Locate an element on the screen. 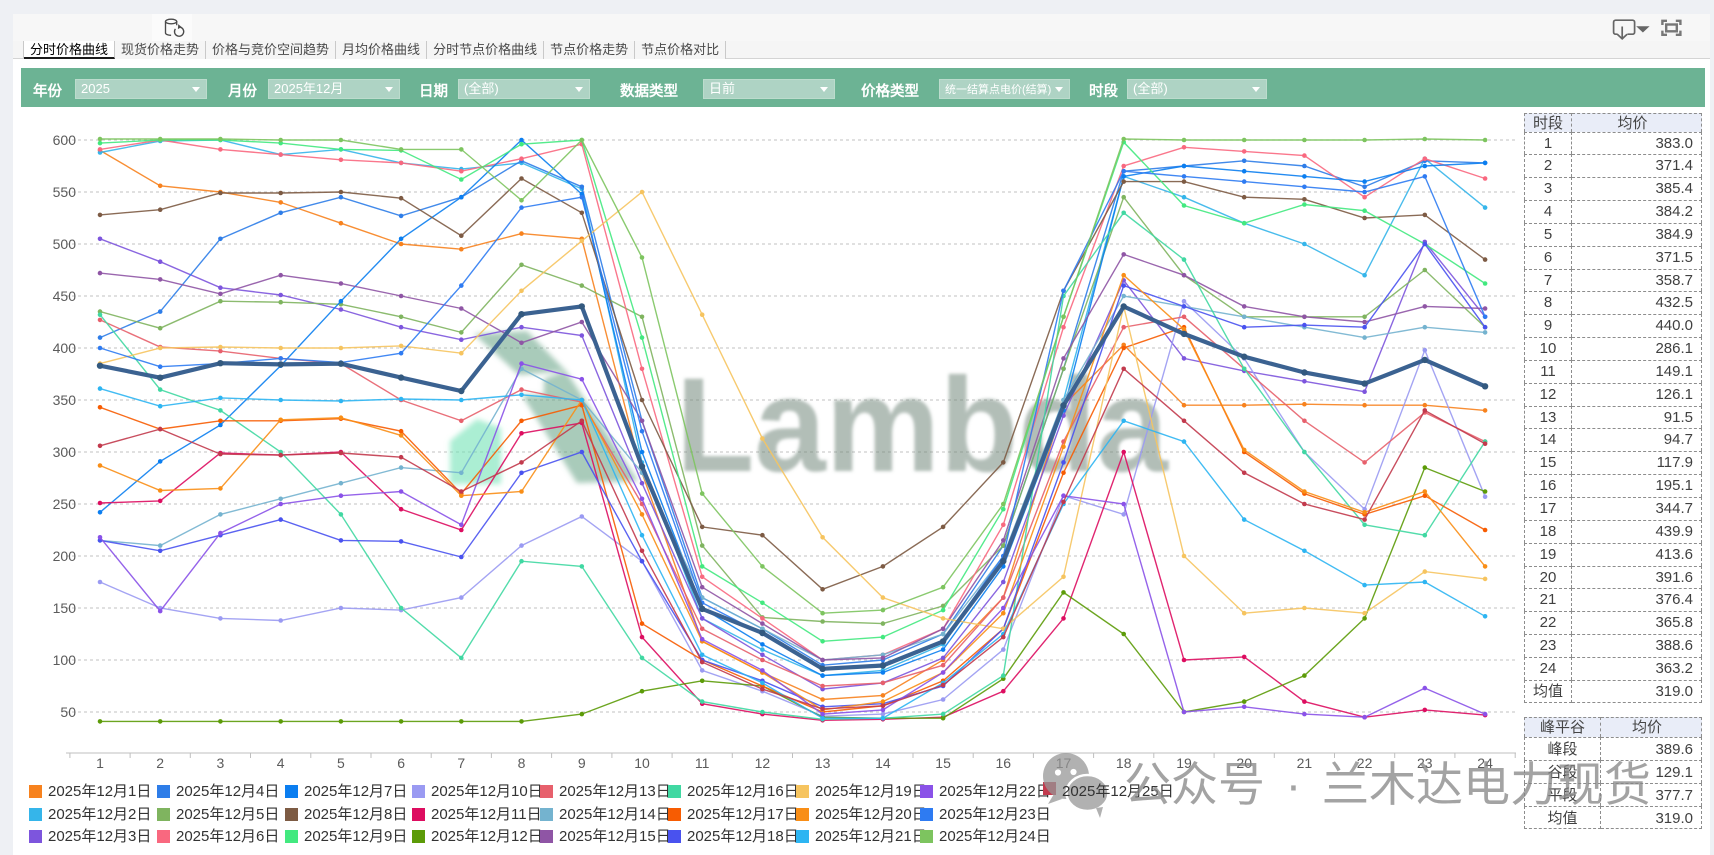 This screenshot has width=1714, height=855. svg-text: 3 is located at coordinates (221, 763).